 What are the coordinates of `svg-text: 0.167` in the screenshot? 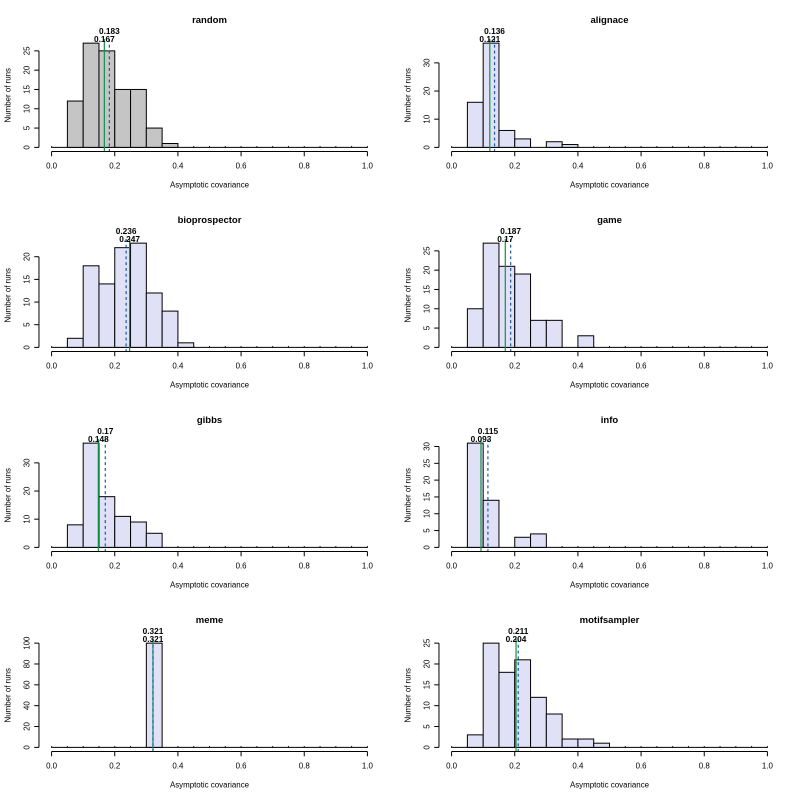 It's located at (104, 39).